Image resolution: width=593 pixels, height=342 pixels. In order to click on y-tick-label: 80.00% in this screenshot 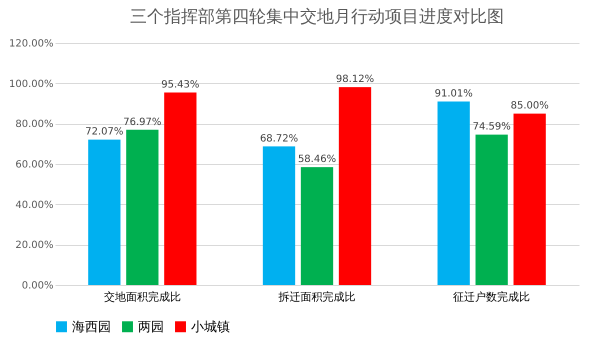, I will do `click(34, 124)`.